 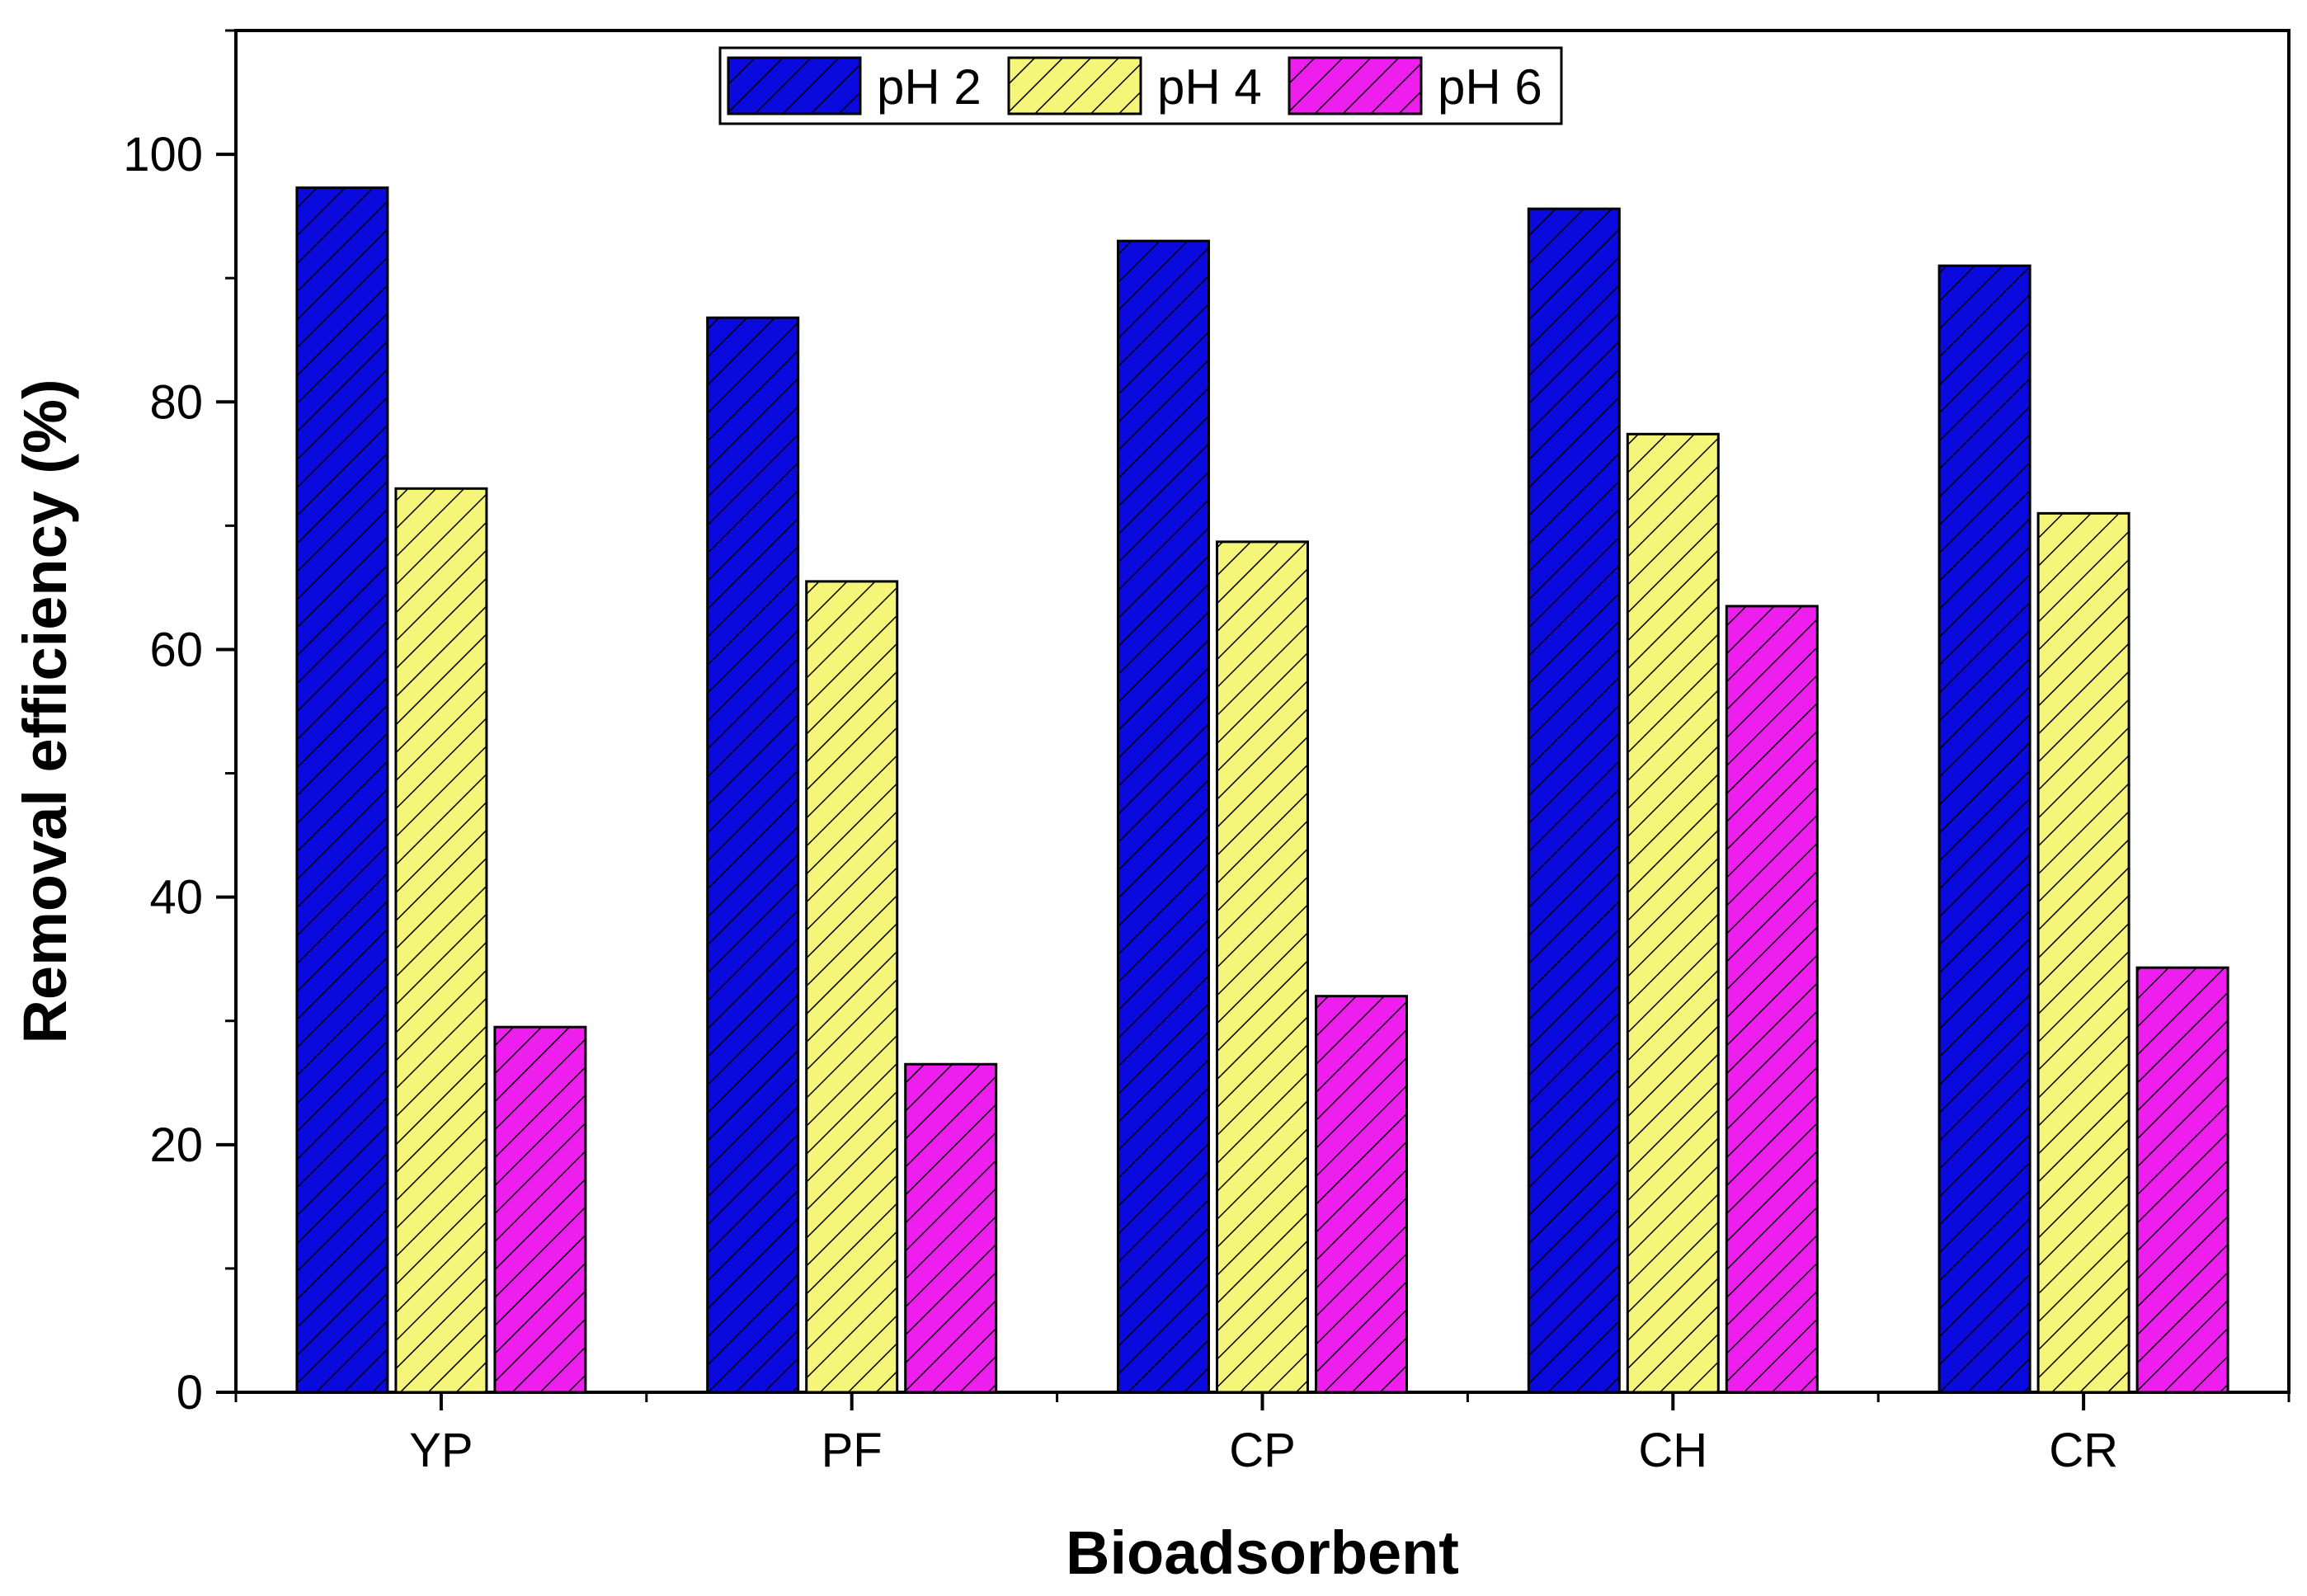 What do you see at coordinates (2083, 952) in the screenshot?
I see `bar-hatch-CR-pH4` at bounding box center [2083, 952].